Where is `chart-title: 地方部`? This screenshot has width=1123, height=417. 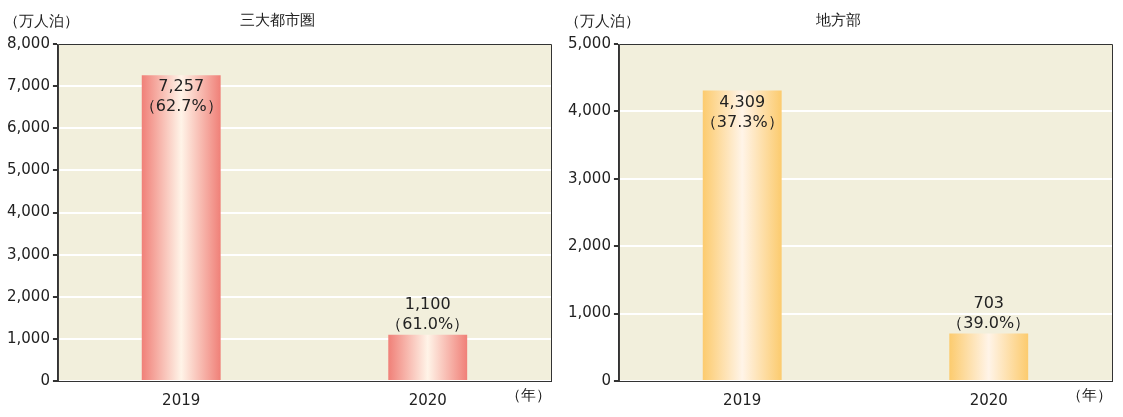
chart-title: 地方部 is located at coordinates (838, 19).